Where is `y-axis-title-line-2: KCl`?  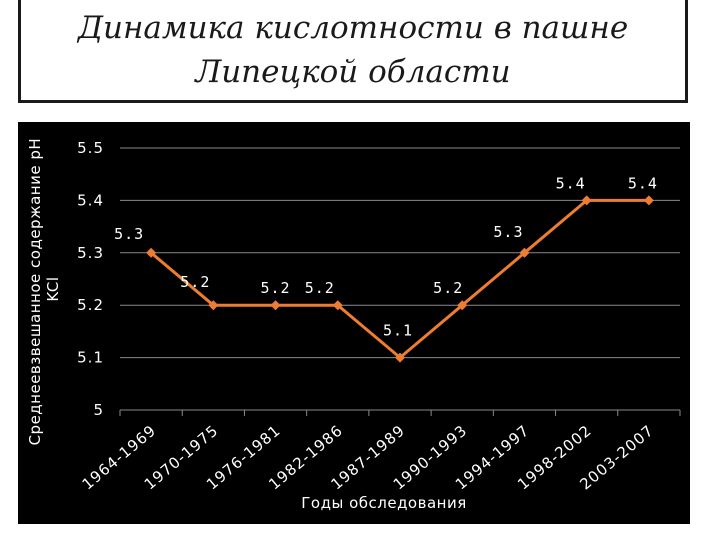 y-axis-title-line-2: KCl is located at coordinates (53, 288).